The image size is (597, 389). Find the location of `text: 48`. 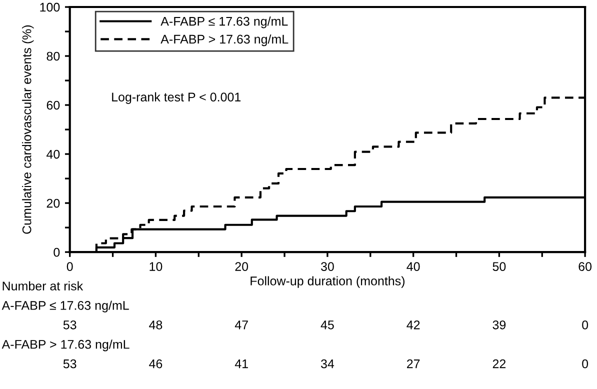

text: 48 is located at coordinates (155, 325).